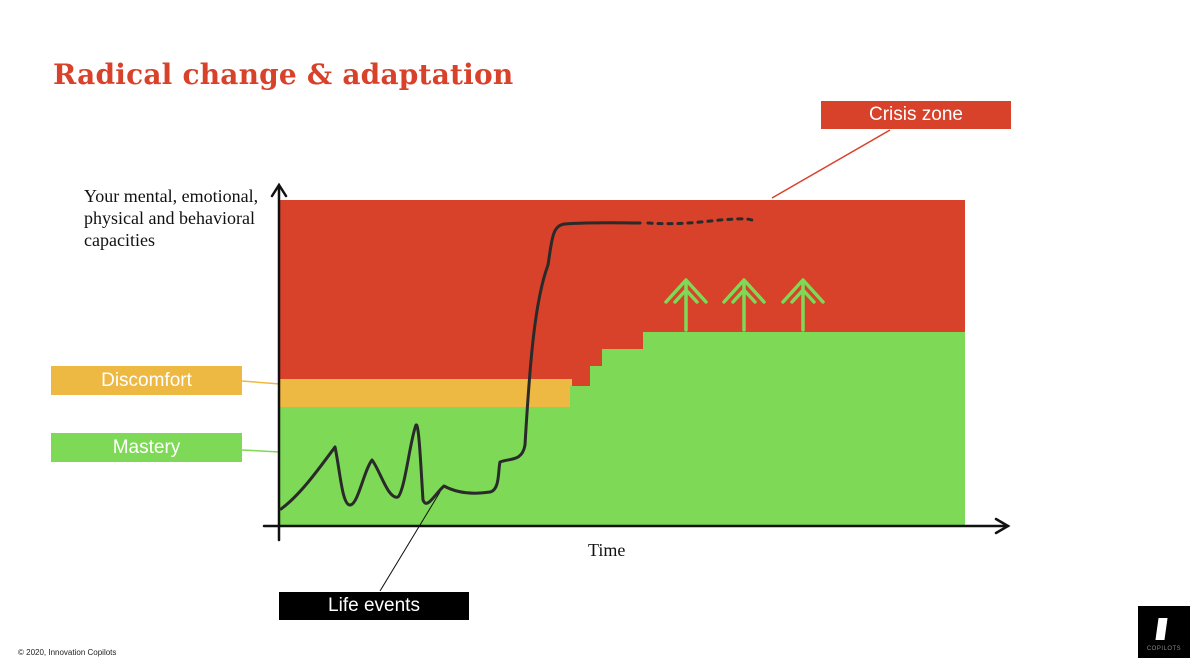 This screenshot has width=1200, height=665. I want to click on growth-arrows, so click(744, 305).